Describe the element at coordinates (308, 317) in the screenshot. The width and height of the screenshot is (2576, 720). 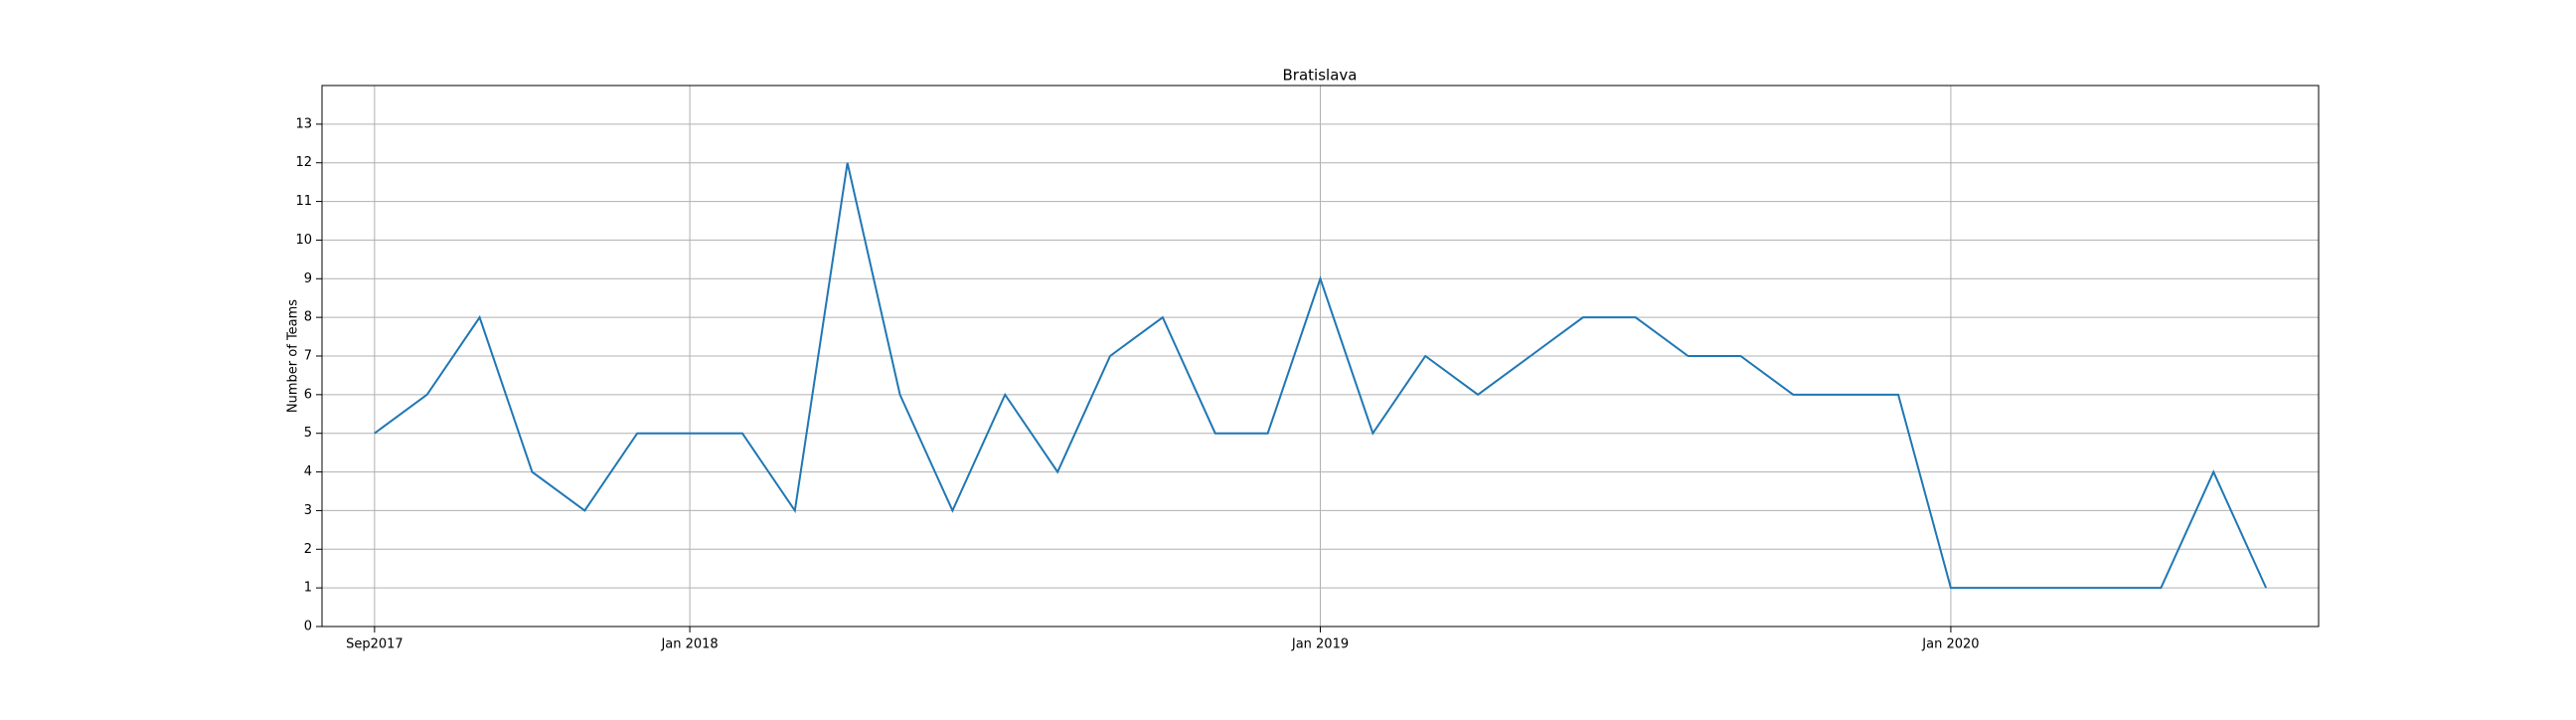
I see `y-tick-label: 8` at that location.